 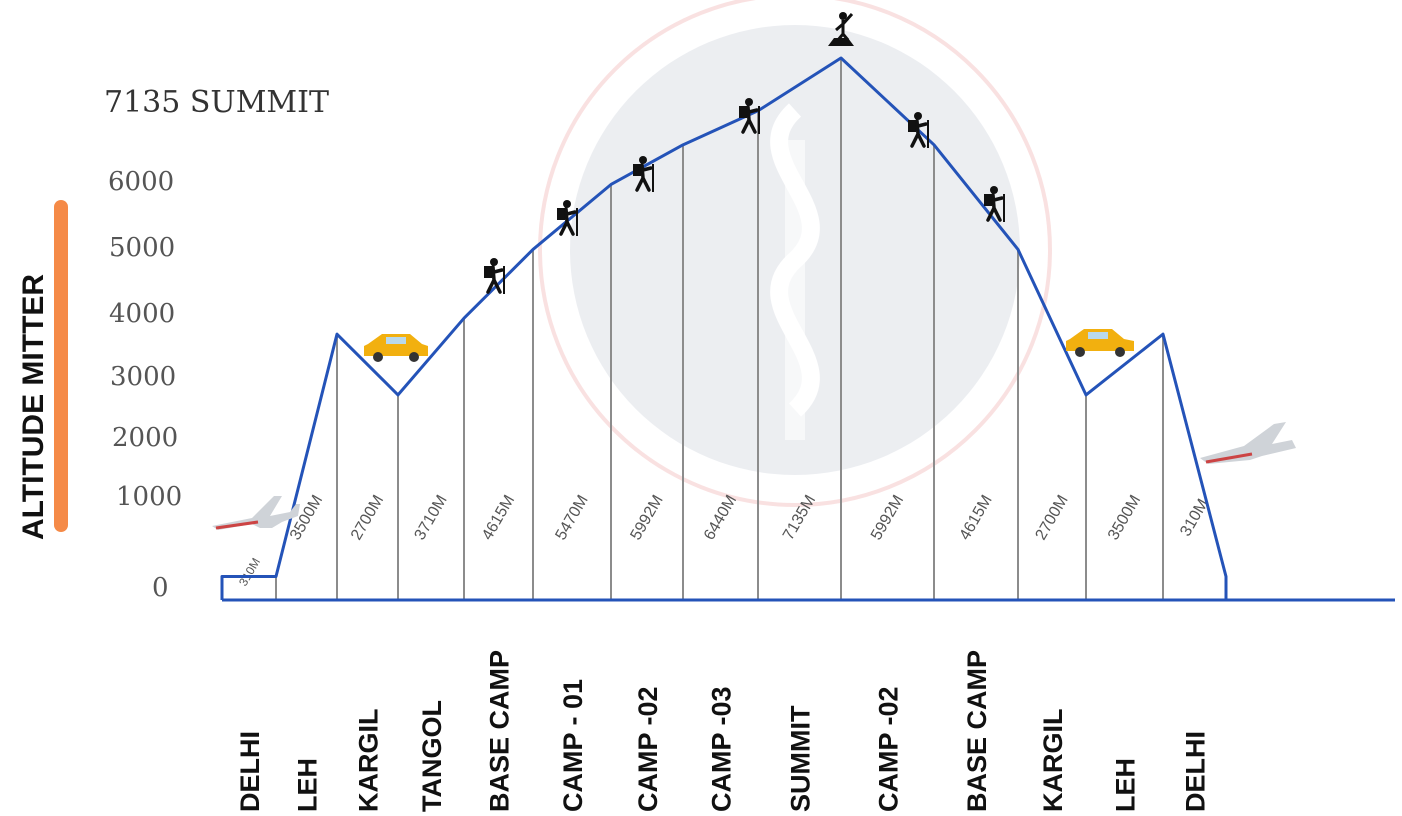 I want to click on altitude-value-label: 310M, so click(x=249, y=571).